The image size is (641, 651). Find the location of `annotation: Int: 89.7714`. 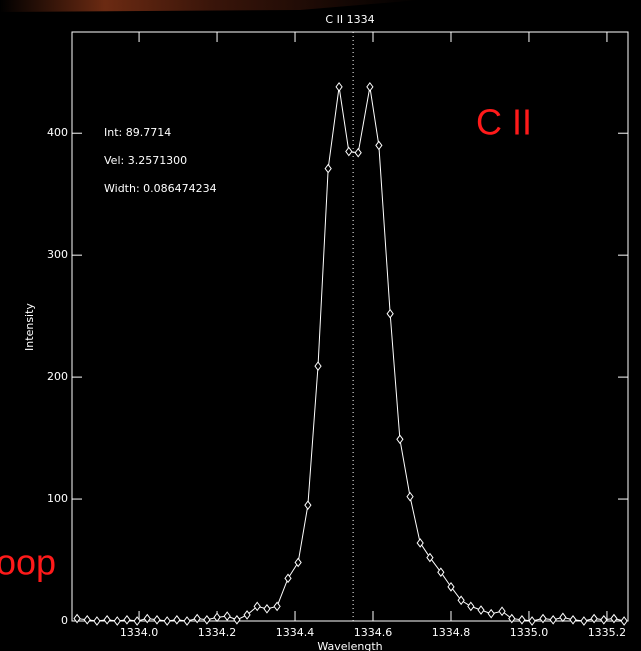

annotation: Int: 89.7714 is located at coordinates (137, 132).